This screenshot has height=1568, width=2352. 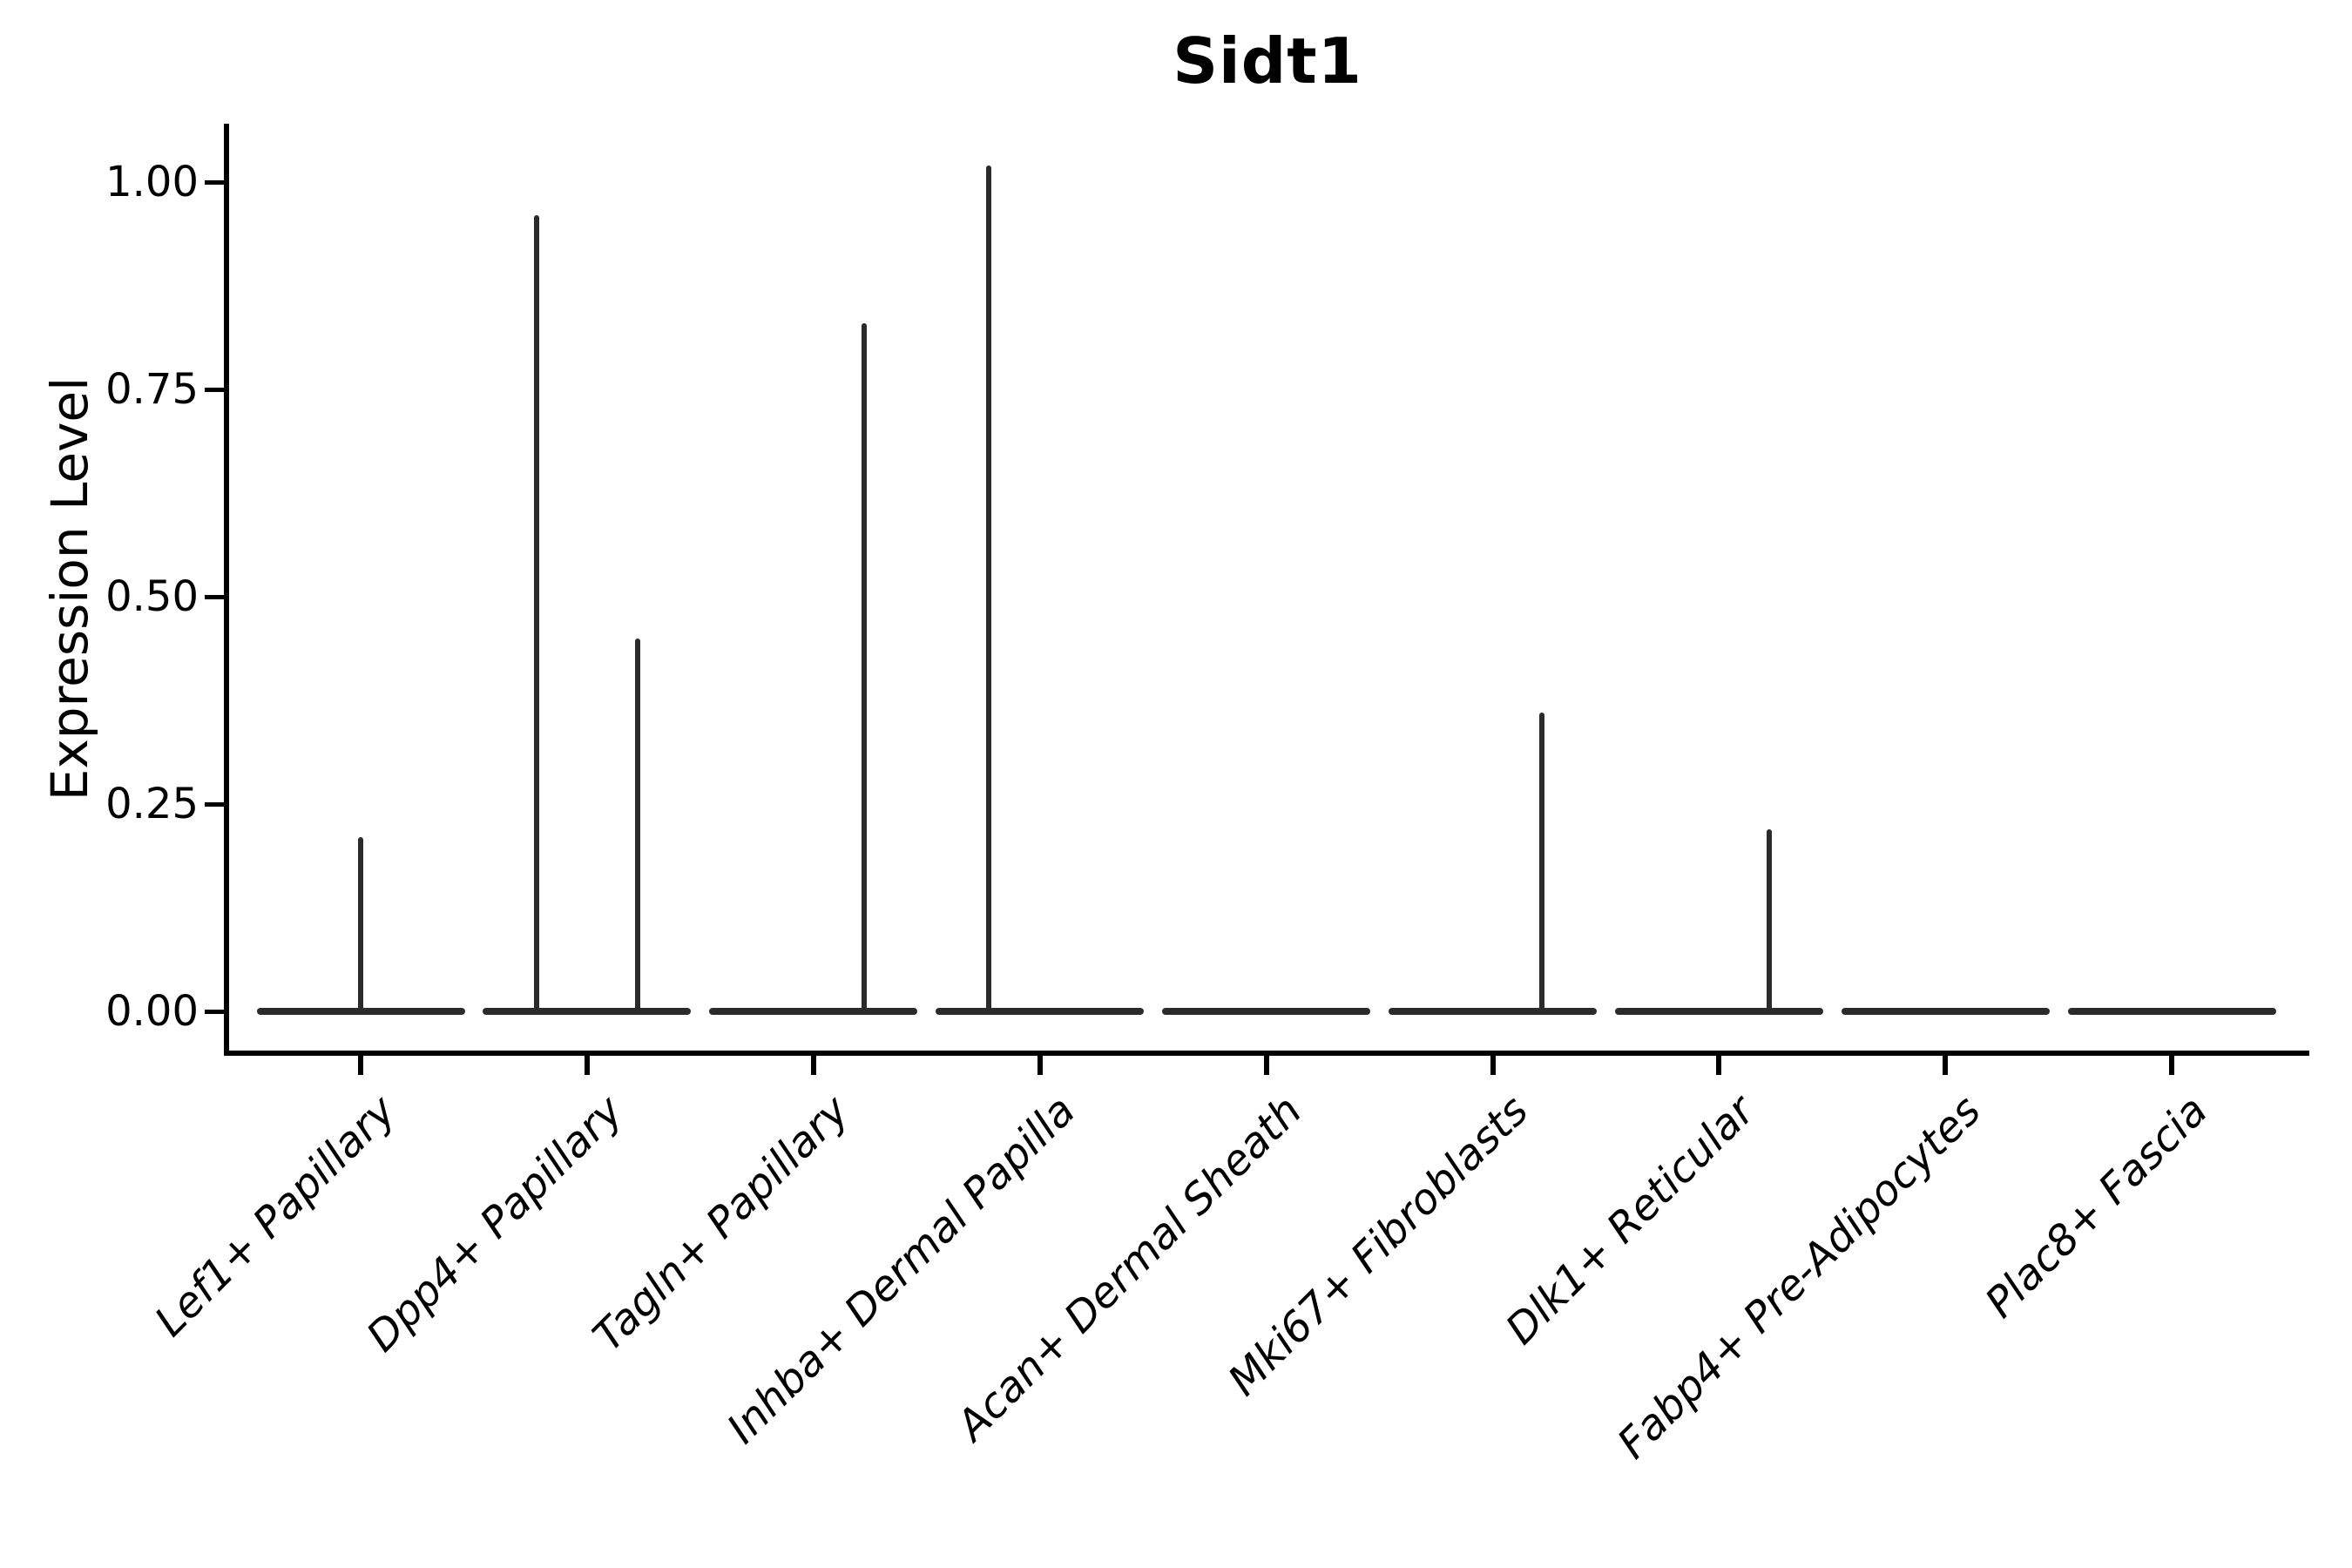 What do you see at coordinates (1267, 61) in the screenshot?
I see `chart-title: Sidt1` at bounding box center [1267, 61].